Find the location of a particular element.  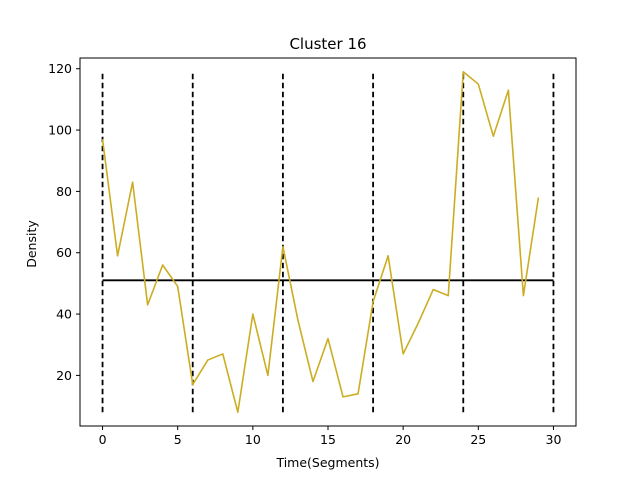

x-tick-label: 25 is located at coordinates (478, 439).